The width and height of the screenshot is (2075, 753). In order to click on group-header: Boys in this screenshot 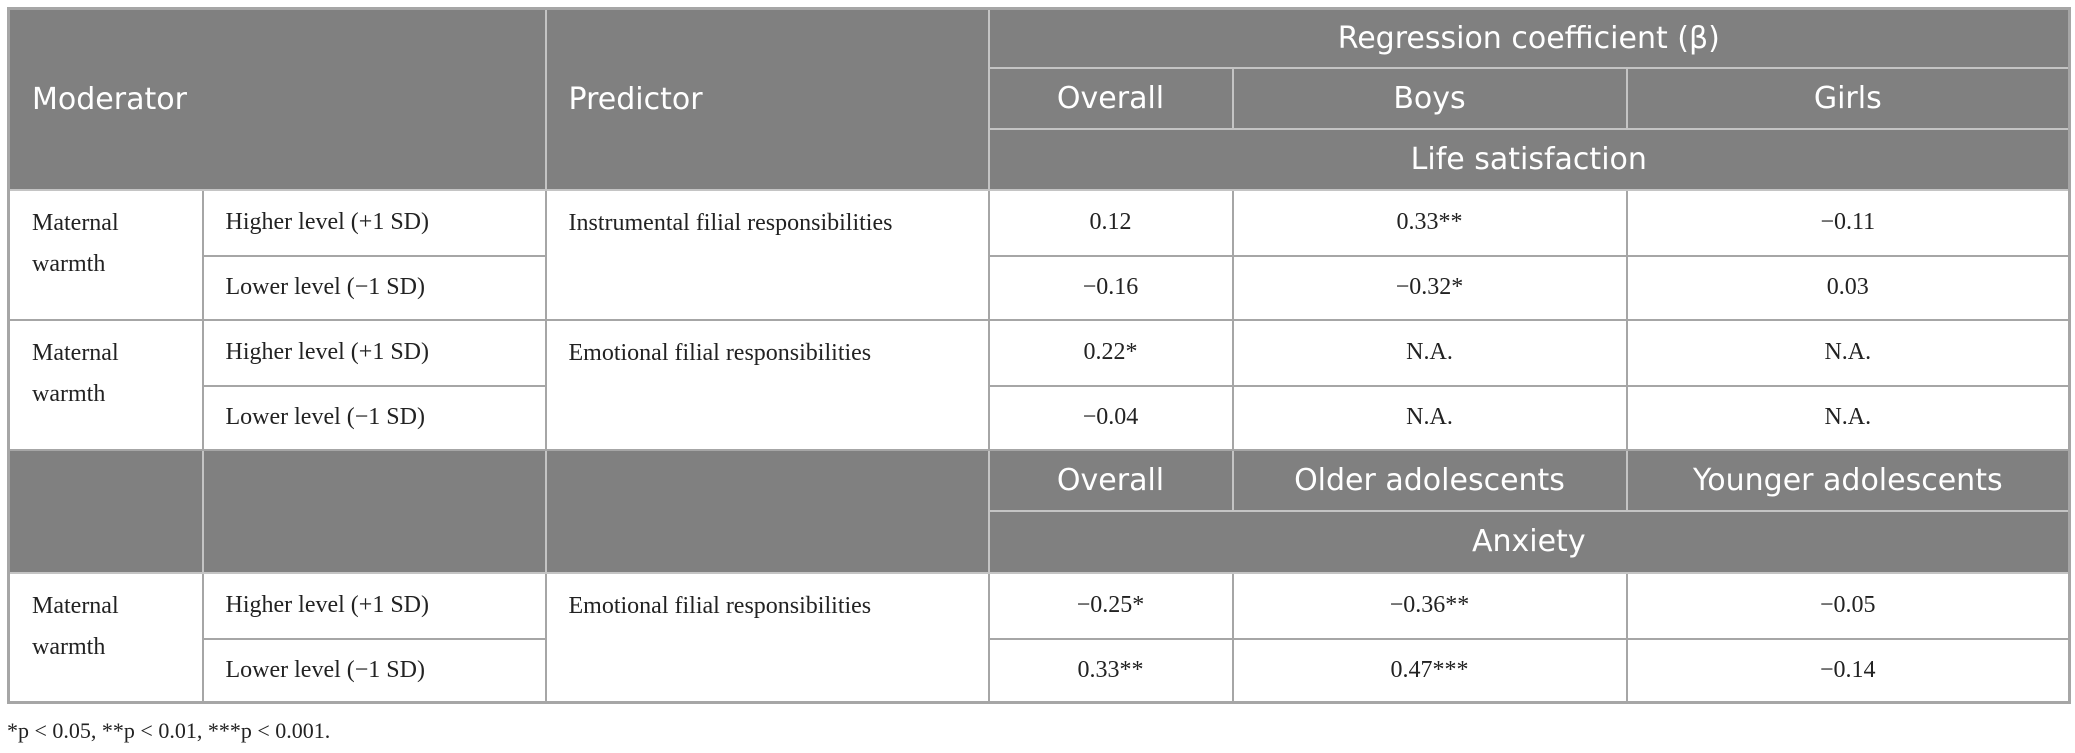, I will do `click(1429, 98)`.